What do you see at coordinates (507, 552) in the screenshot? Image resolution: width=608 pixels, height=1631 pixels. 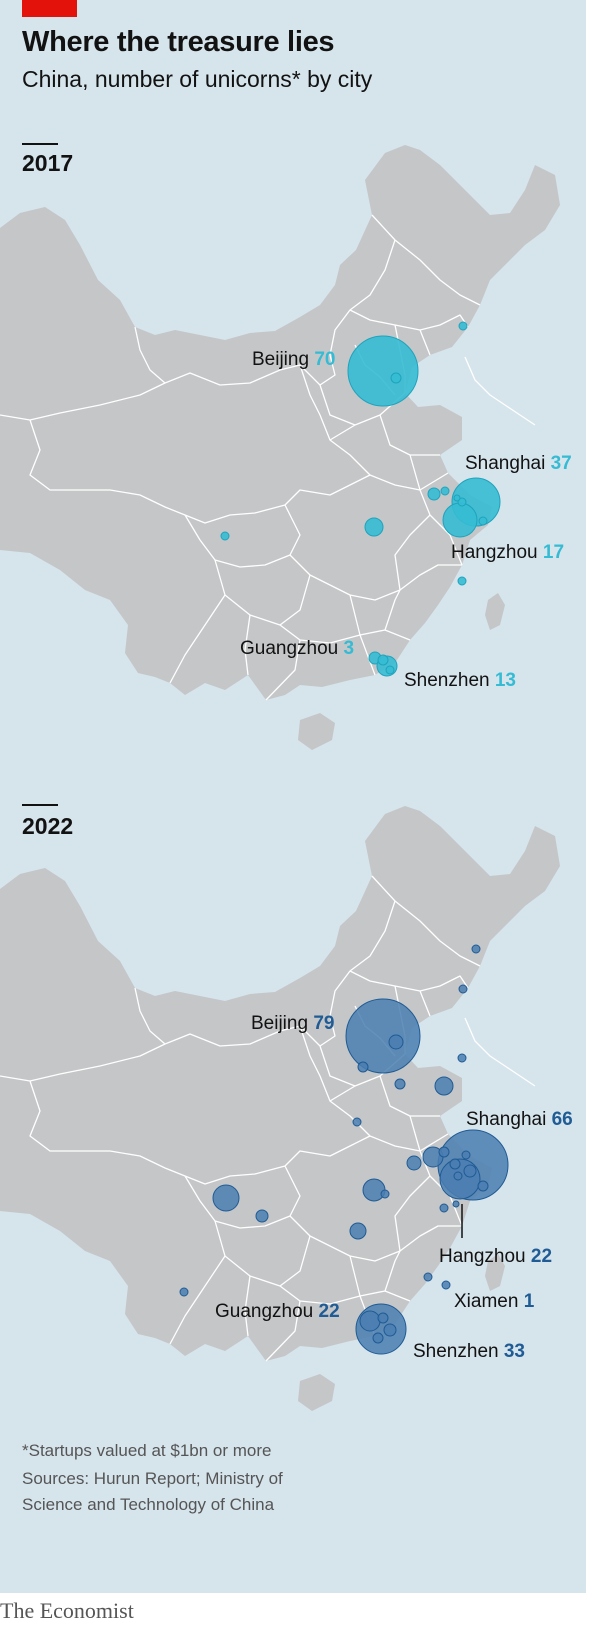 I see `city-label-hangzhou-2017: Hangzhou 17` at bounding box center [507, 552].